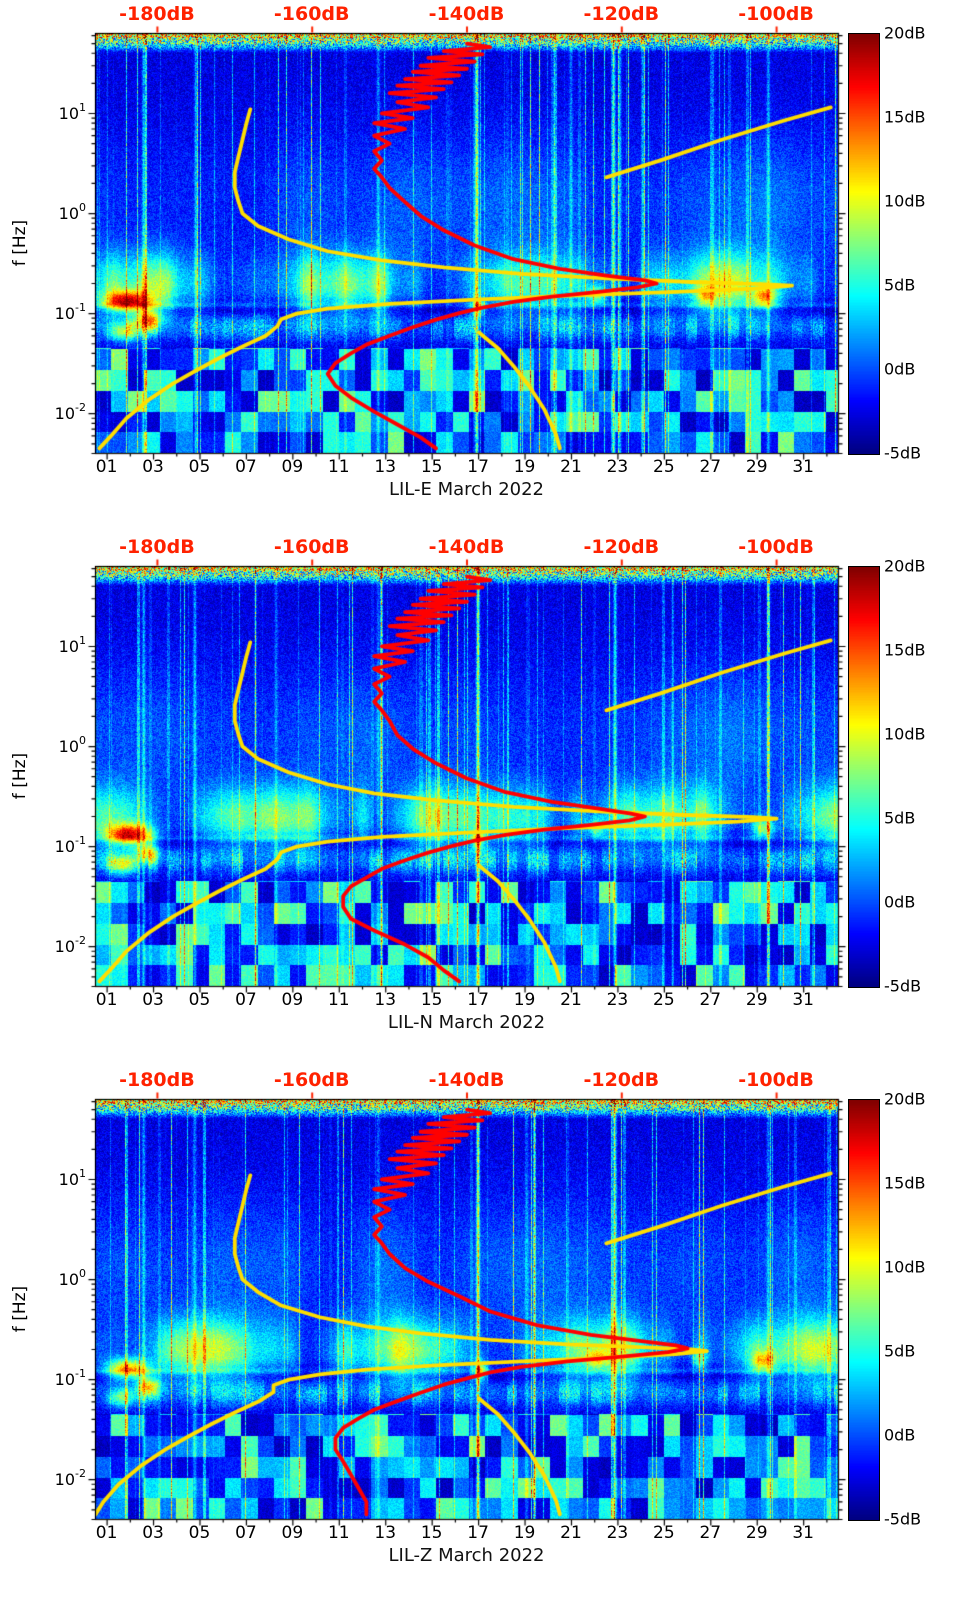  Describe the element at coordinates (776, 547) in the screenshot. I see `top-axis-tick-label: -100dB` at that location.